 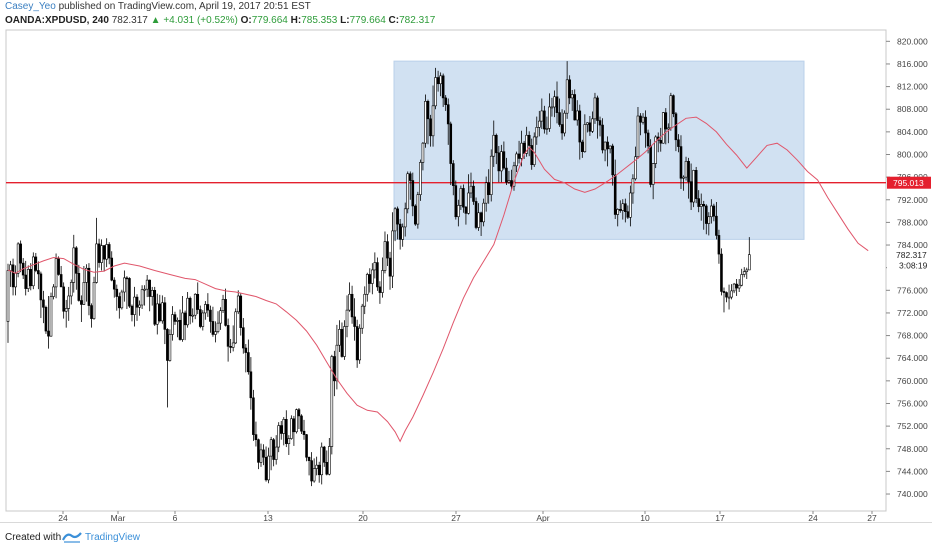 I want to click on level-price-tag, so click(x=909, y=182).